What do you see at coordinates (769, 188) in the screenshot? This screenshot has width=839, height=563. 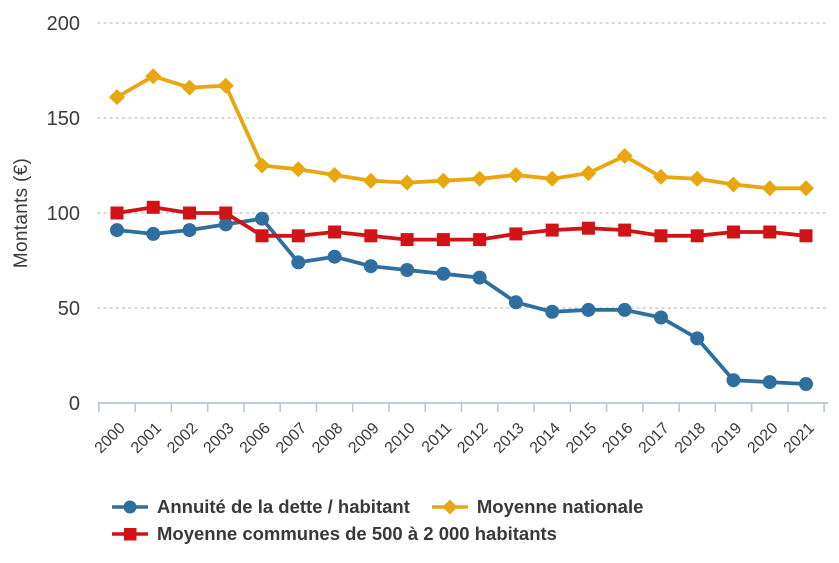 I see `point-moyenne-nationale-2020` at bounding box center [769, 188].